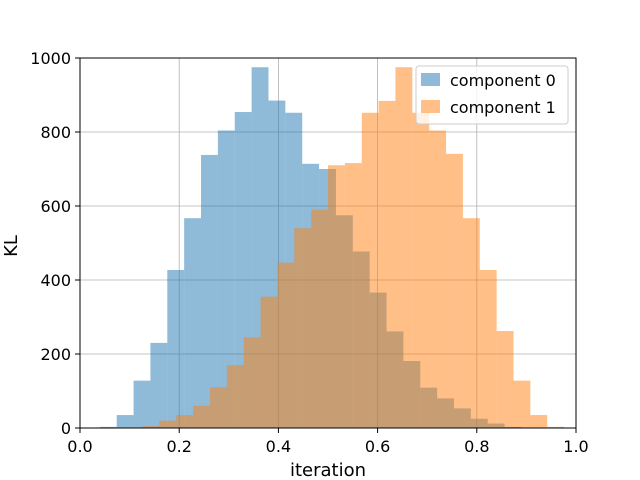  I want to click on x-tick-label: 1.0, so click(575, 446).